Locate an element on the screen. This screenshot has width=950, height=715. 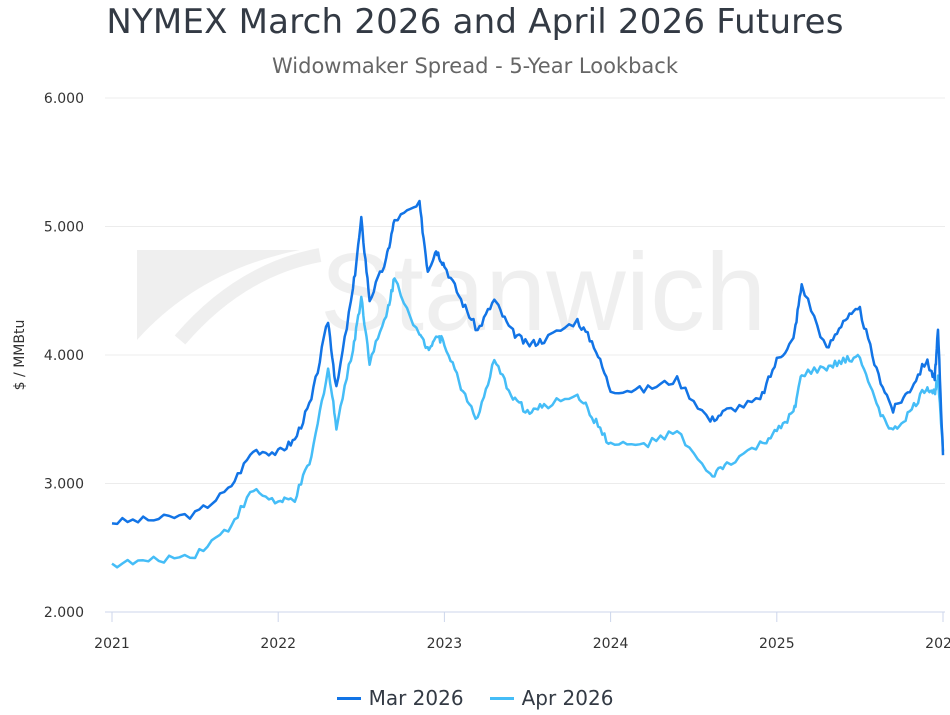
legend: Mar 2026 Apr 2026 is located at coordinates (475, 698).